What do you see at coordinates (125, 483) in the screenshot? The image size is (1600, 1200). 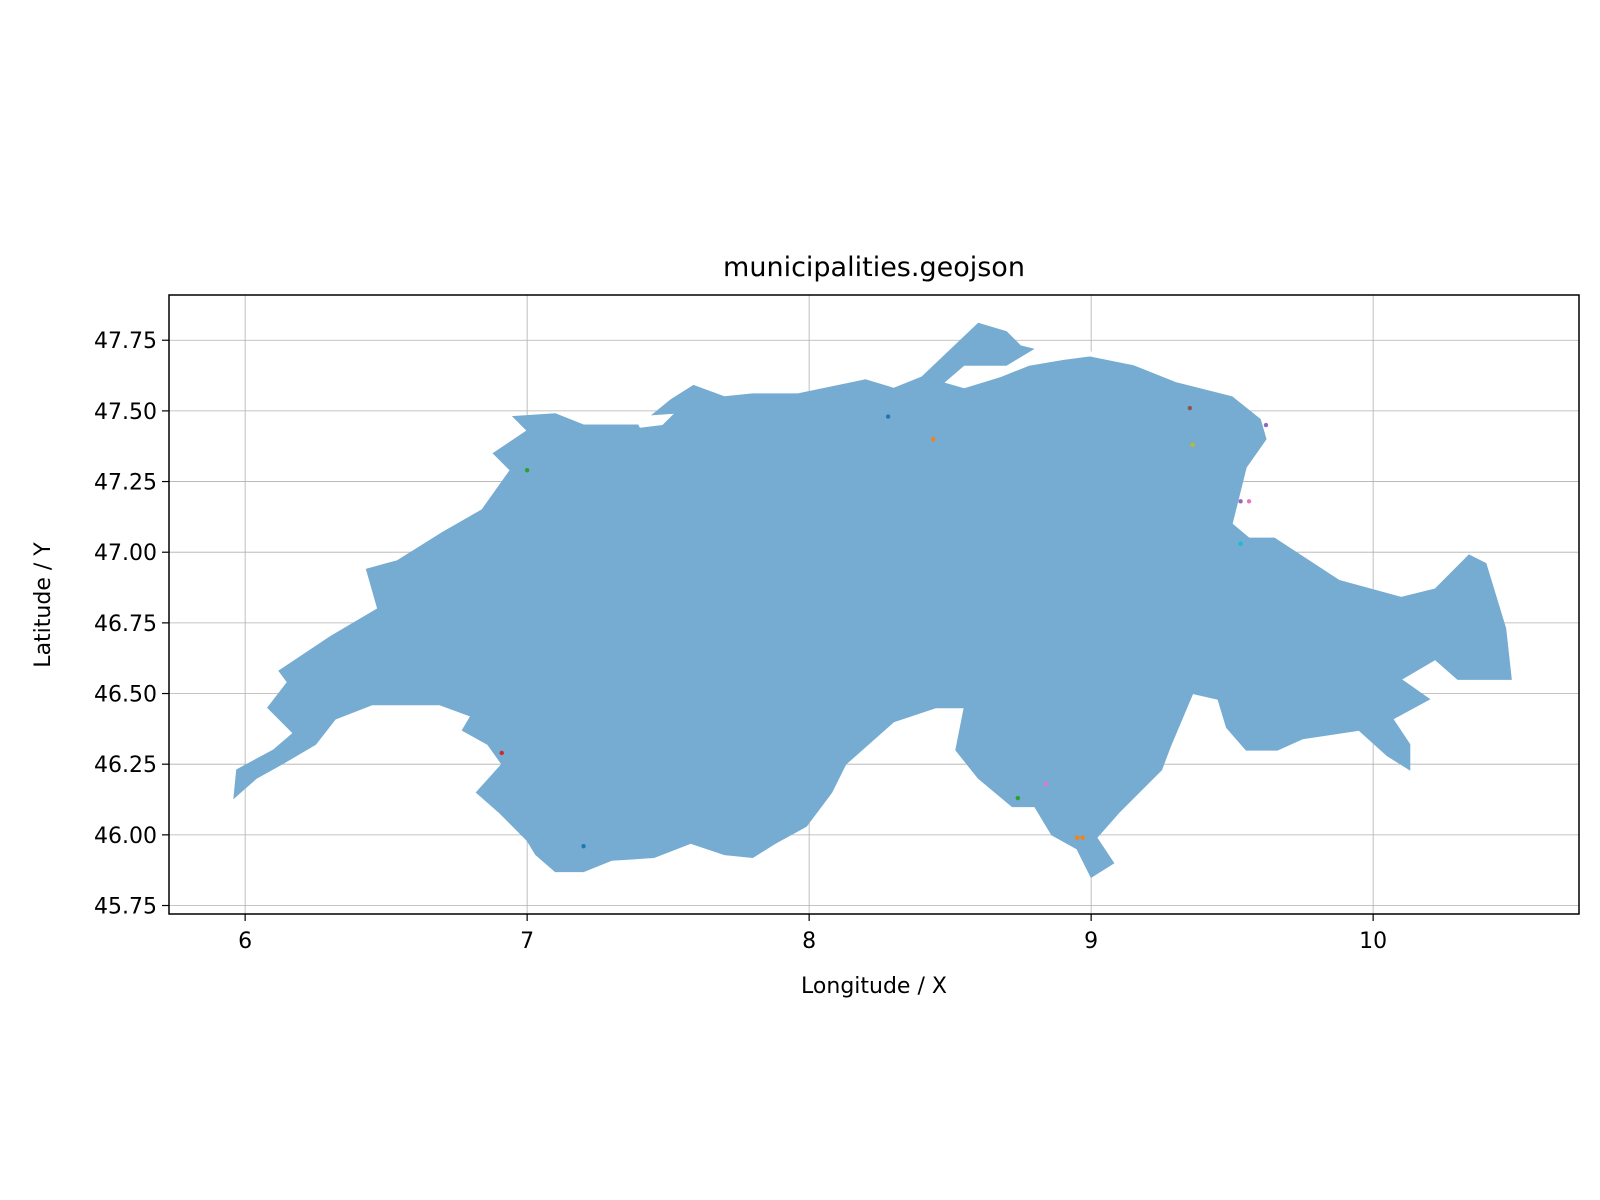 I see `y-tick-label: 47.25` at bounding box center [125, 483].